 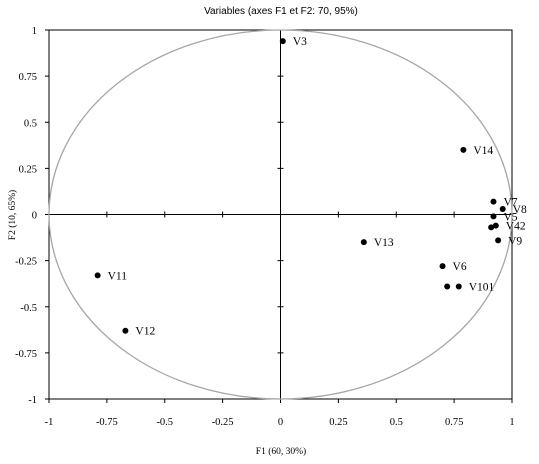 I want to click on x-axis-title: F1 (60, 30%), so click(x=281, y=451).